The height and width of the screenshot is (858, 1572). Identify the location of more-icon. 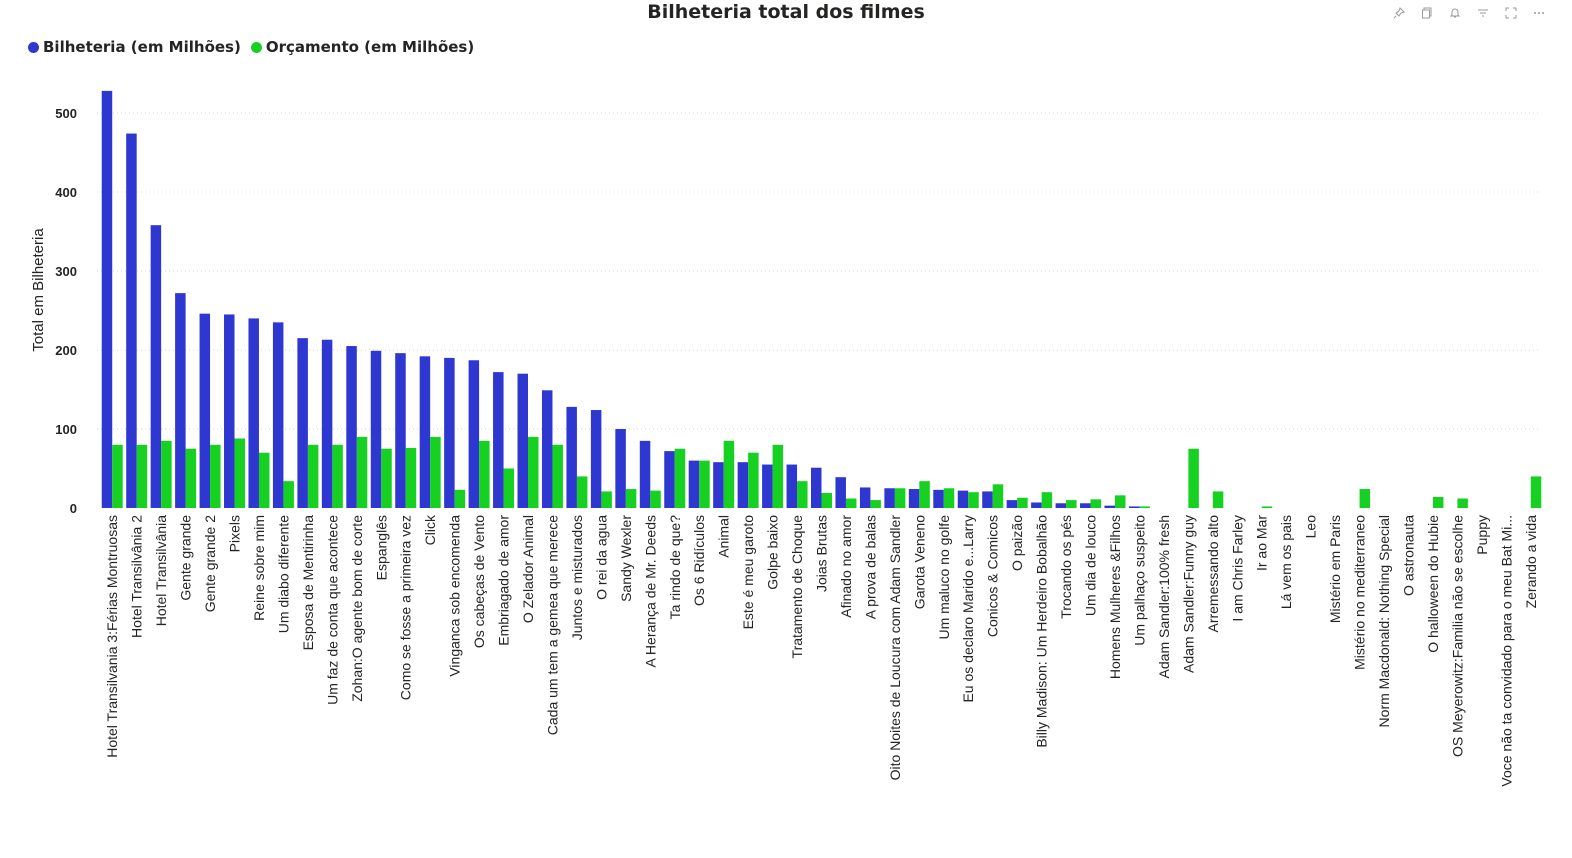
(1539, 13).